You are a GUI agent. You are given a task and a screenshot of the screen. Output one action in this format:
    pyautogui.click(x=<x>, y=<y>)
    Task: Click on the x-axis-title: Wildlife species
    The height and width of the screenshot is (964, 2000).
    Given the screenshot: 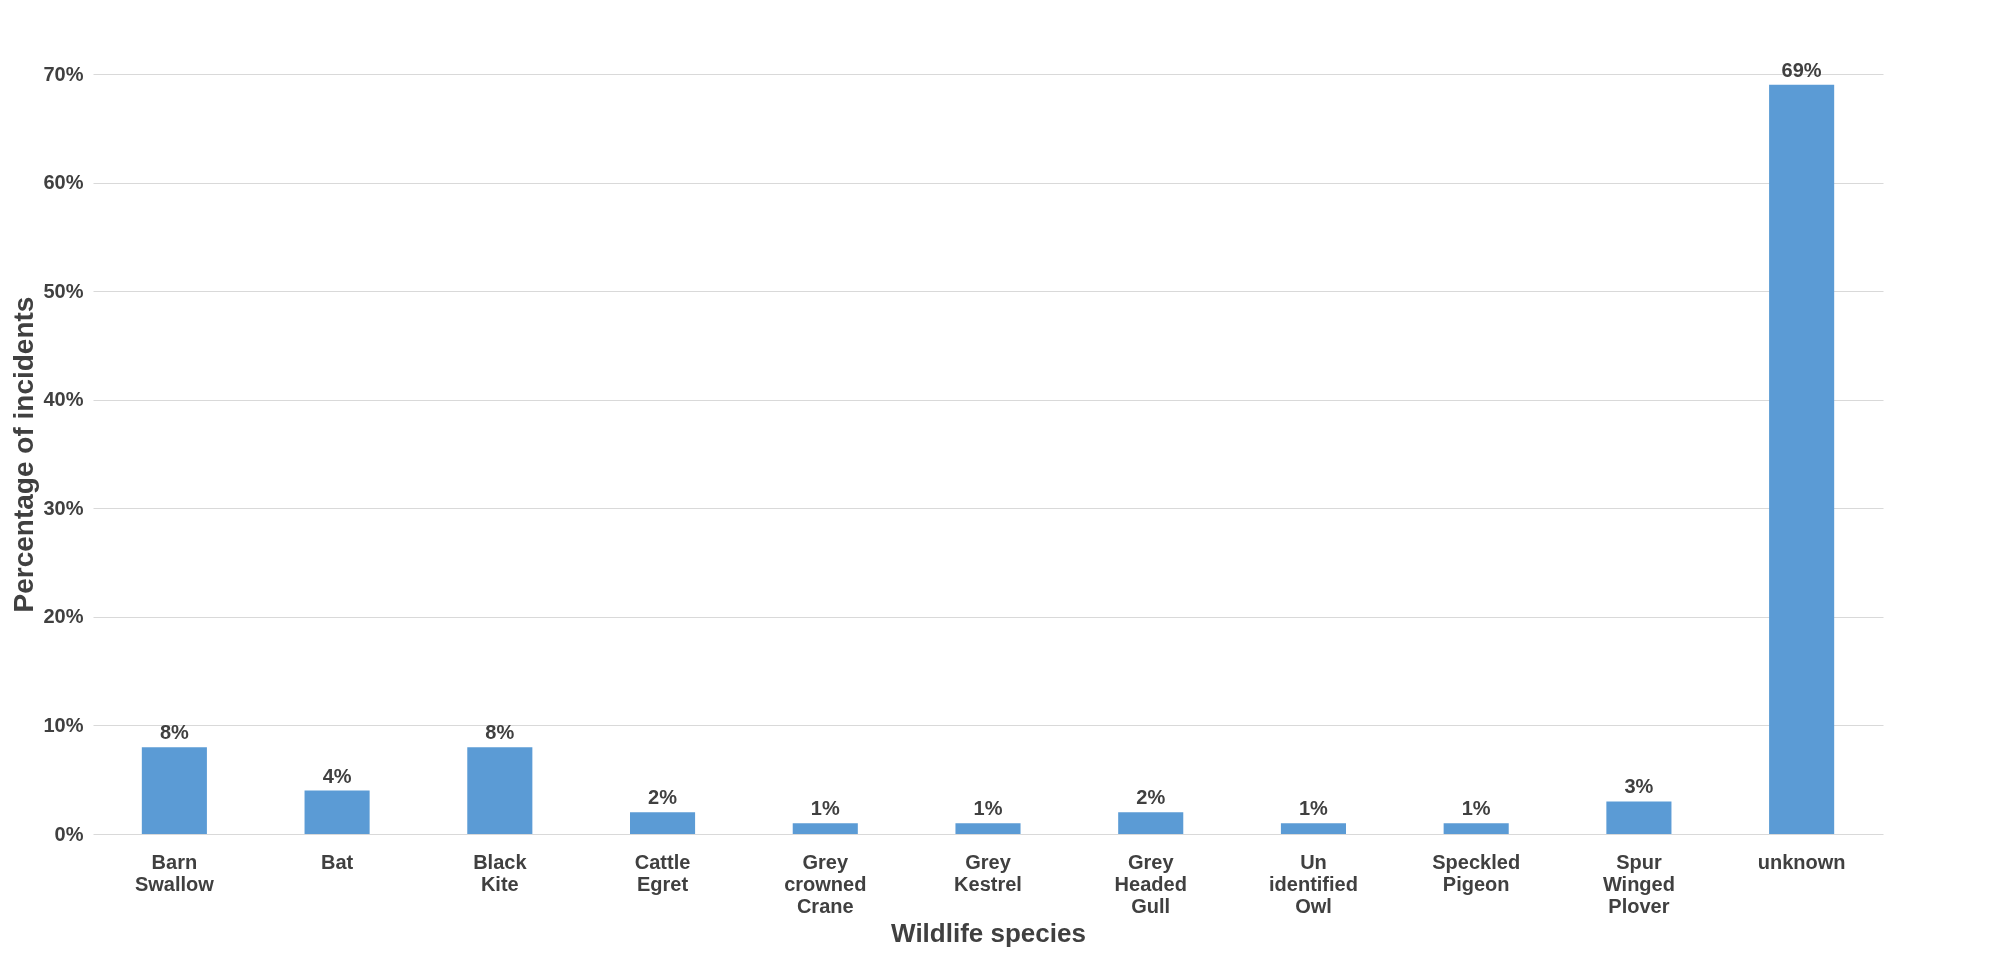 What is the action you would take?
    pyautogui.click(x=988, y=932)
    